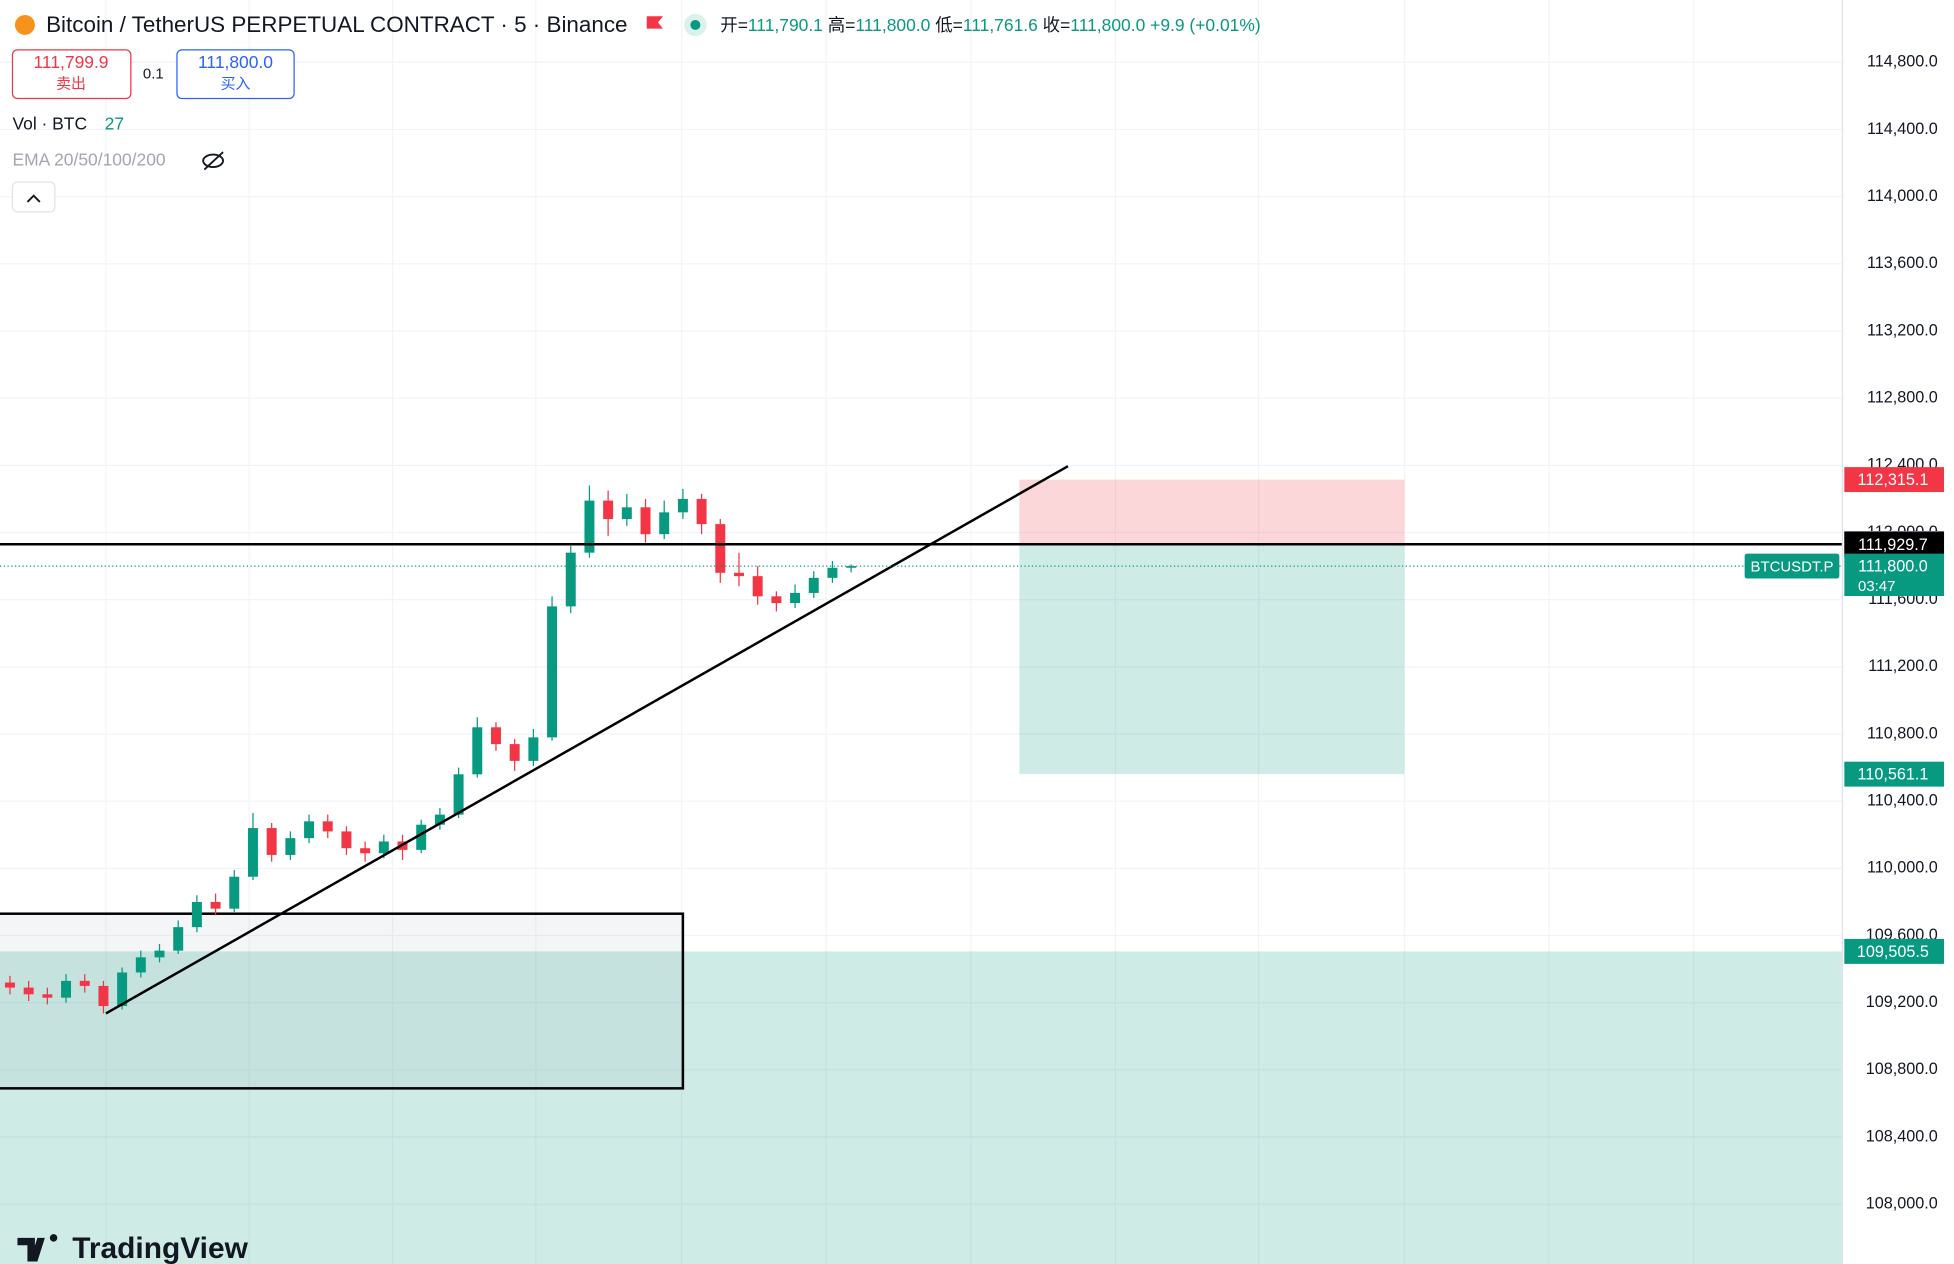 The height and width of the screenshot is (1264, 1954). I want to click on y-tick-label: 110,000.0, so click(1902, 868).